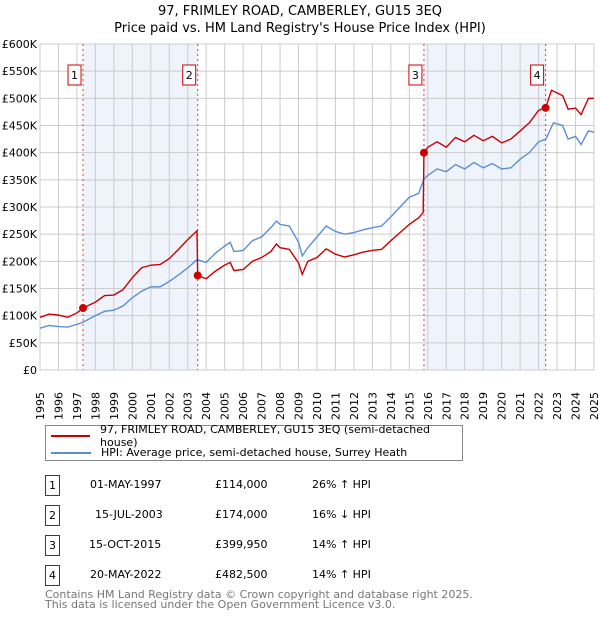 This screenshot has width=600, height=620. What do you see at coordinates (20, 316) in the screenshot?
I see `y-tick-label: £100K` at bounding box center [20, 316].